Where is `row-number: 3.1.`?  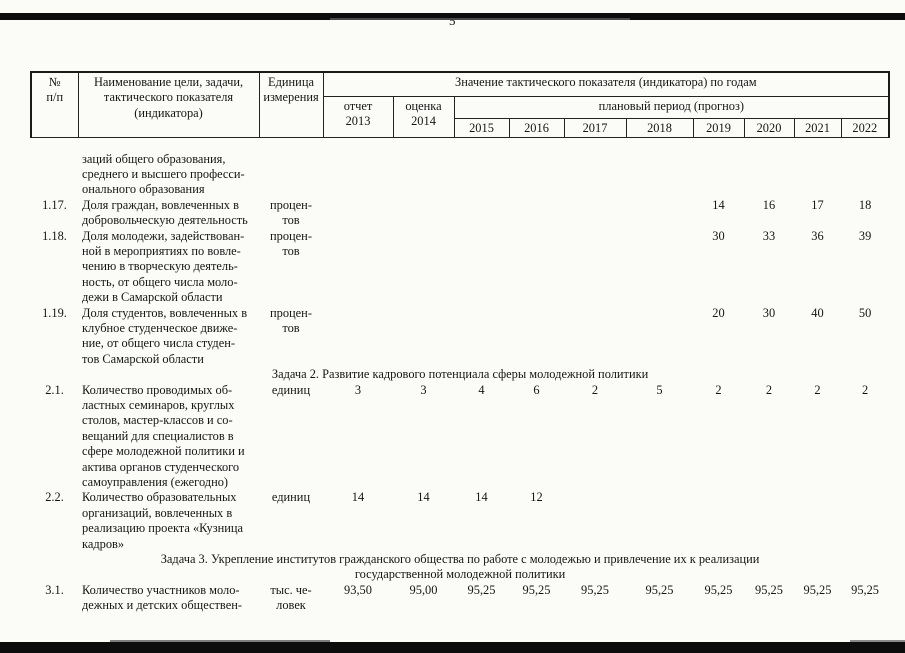 row-number: 3.1. is located at coordinates (54, 589).